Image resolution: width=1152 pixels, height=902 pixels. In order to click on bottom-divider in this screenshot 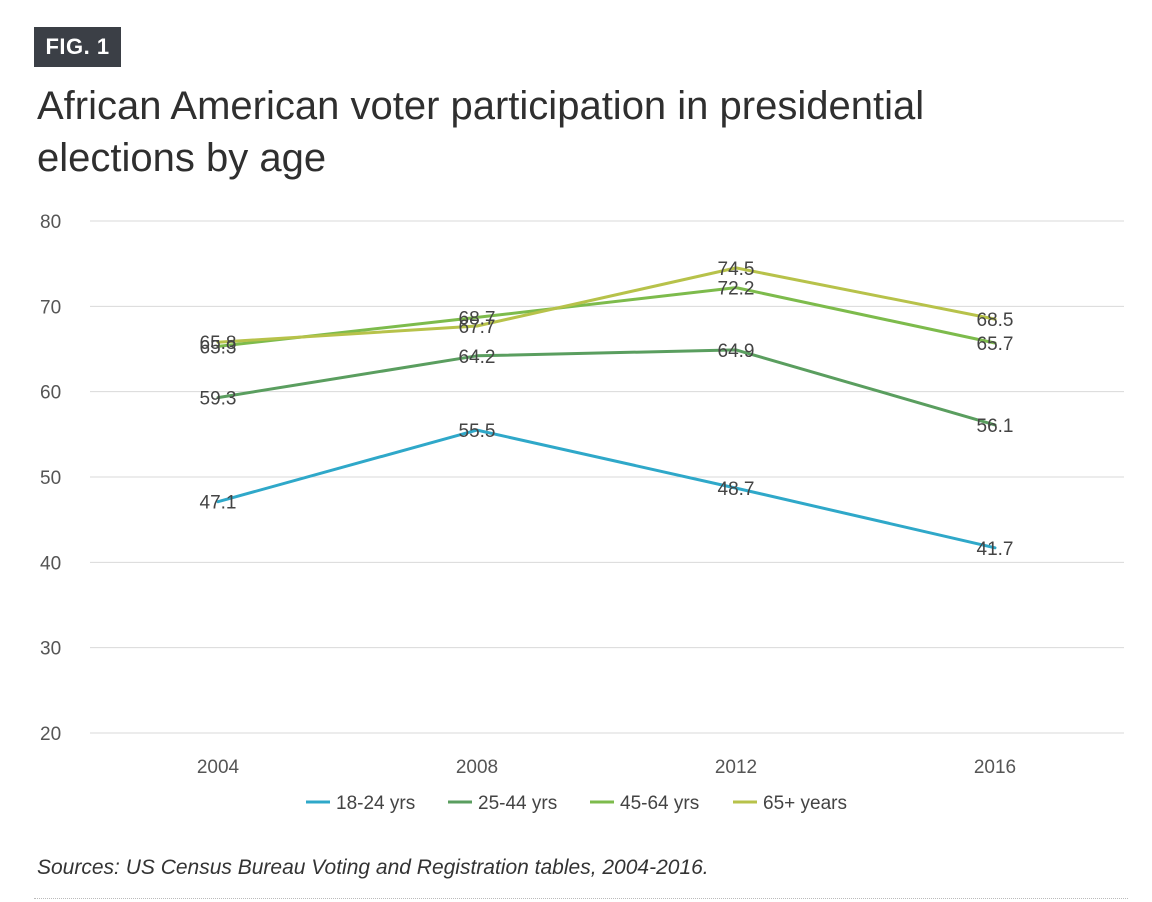, I will do `click(581, 898)`.